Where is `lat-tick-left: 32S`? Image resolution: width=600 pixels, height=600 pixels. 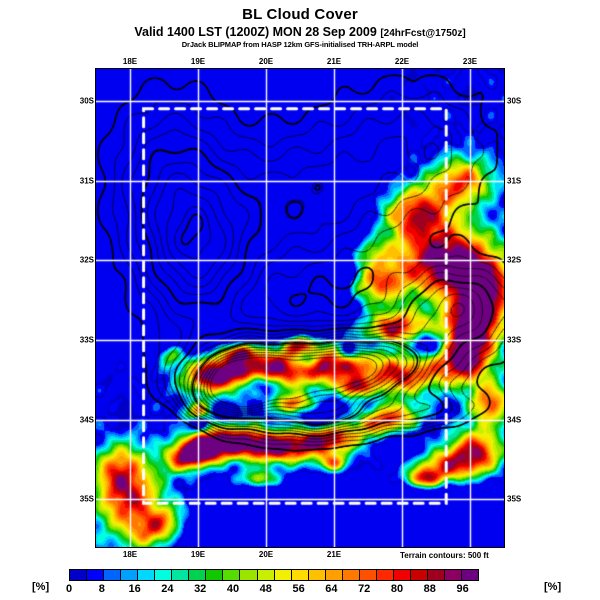
lat-tick-left: 32S is located at coordinates (86, 260).